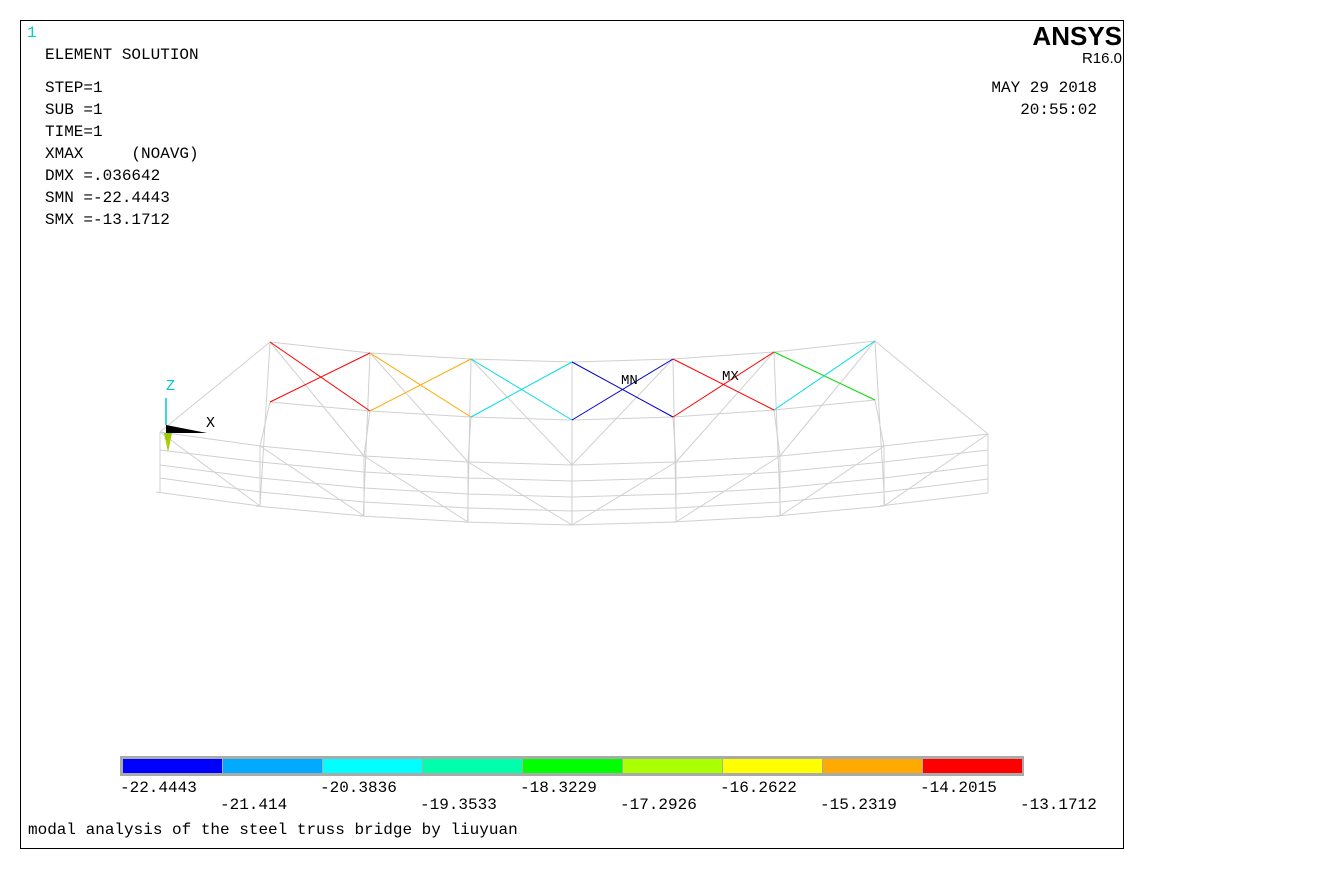 The image size is (1336, 869). What do you see at coordinates (358, 788) in the screenshot?
I see `legend-label: -20.3836` at bounding box center [358, 788].